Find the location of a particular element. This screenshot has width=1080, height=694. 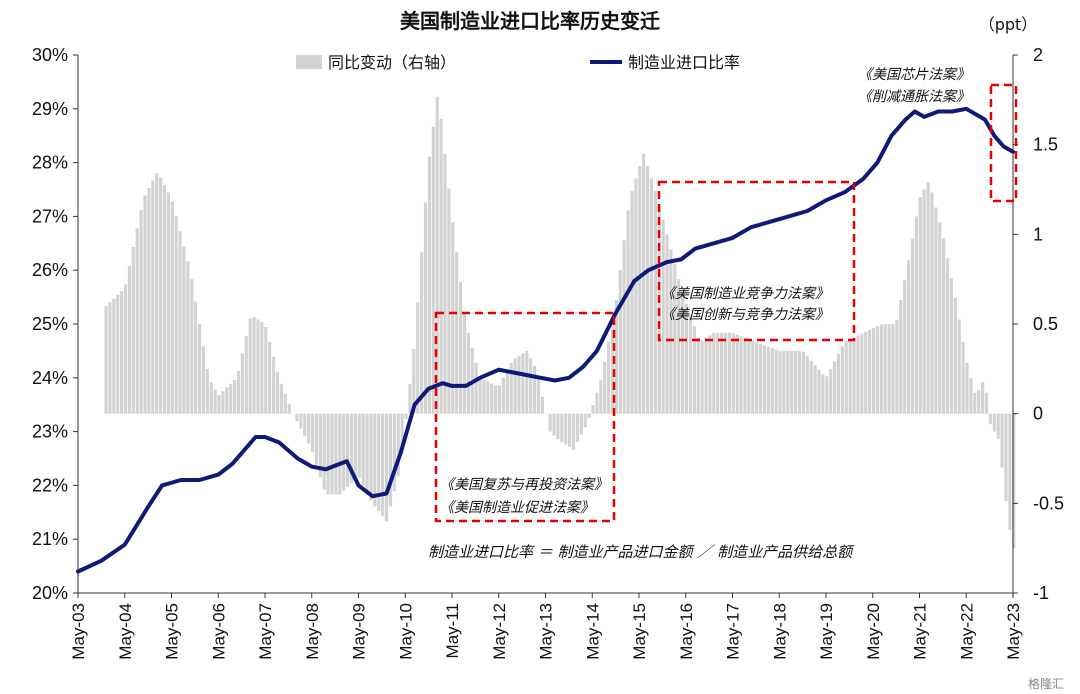

x-tick-label: May-05 is located at coordinates (172, 631).